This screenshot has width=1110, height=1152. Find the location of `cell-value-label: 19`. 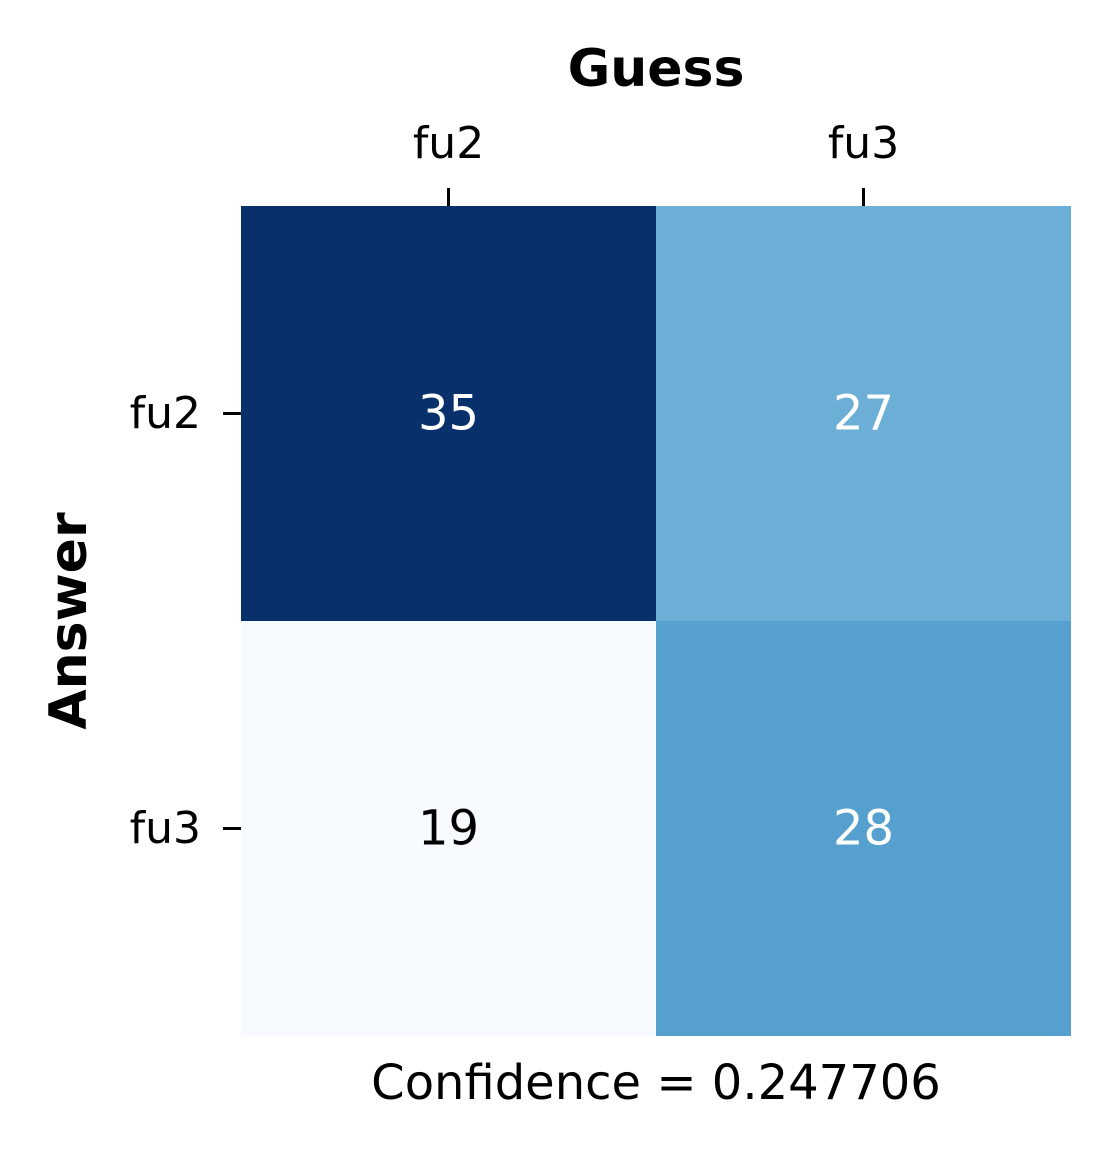

cell-value-label: 19 is located at coordinates (448, 829).